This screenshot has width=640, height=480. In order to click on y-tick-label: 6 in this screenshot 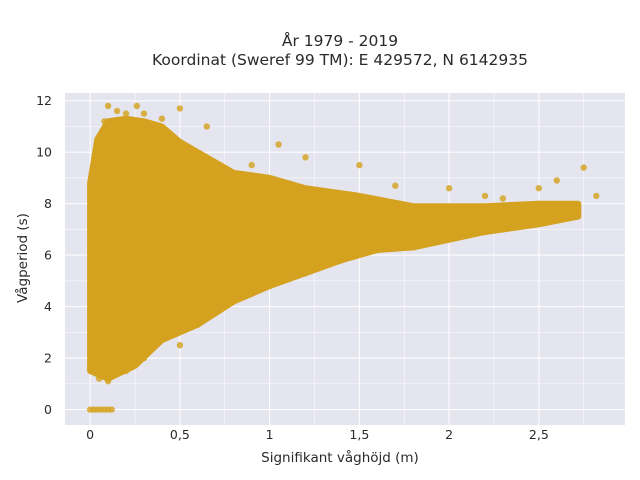, I will do `click(48, 255)`.